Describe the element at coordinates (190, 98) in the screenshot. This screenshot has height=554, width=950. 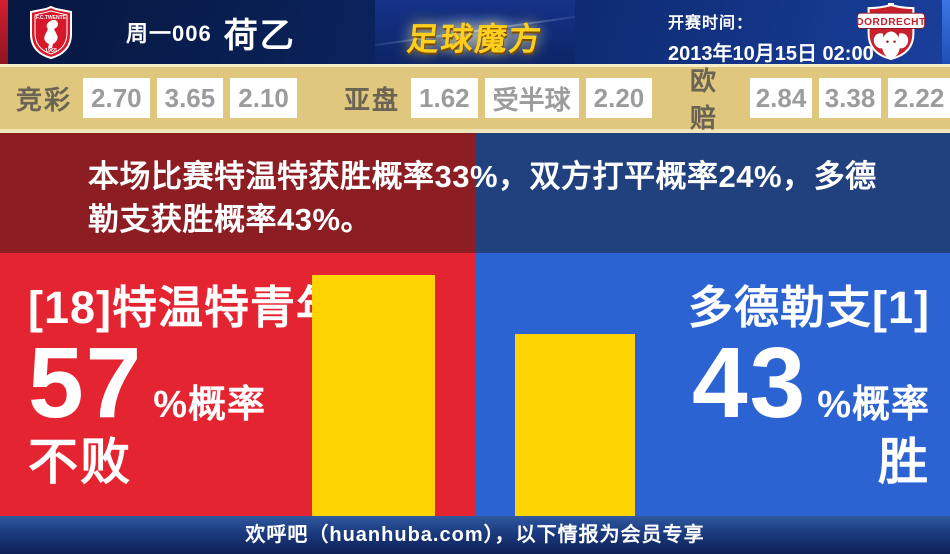
I see `jingcai-draw-odds: 3.65` at that location.